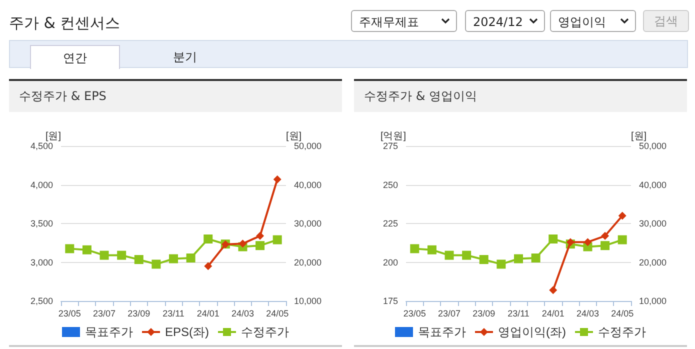  I want to click on y-tick-label: 275, so click(390, 146).